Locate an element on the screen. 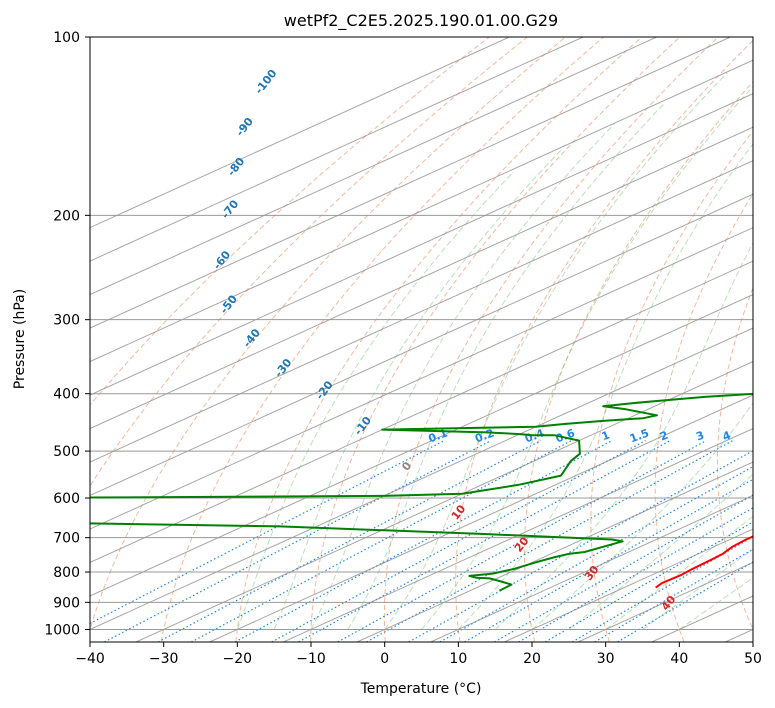 This screenshot has height=708, width=775. x-tick-label: 30 is located at coordinates (606, 659).